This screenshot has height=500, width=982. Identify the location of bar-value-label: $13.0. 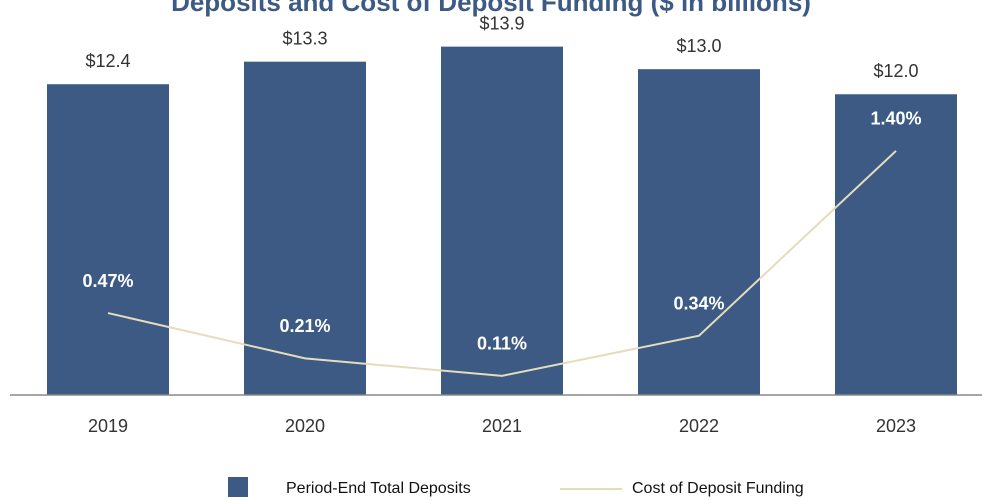
(698, 46).